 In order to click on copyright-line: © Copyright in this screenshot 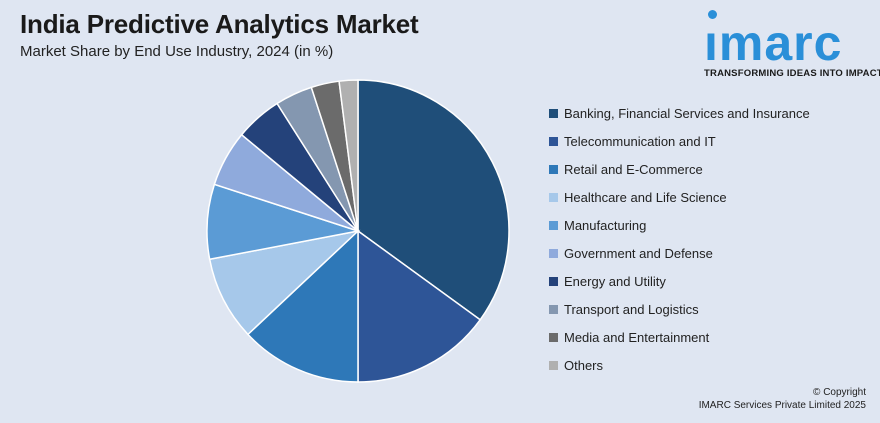, I will do `click(839, 392)`.